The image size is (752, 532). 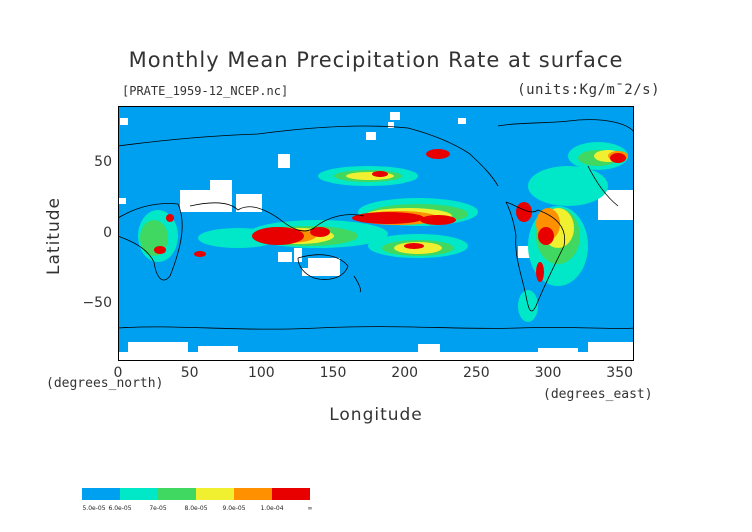 I want to click on x-axis-label: Longitude, so click(x=376, y=415).